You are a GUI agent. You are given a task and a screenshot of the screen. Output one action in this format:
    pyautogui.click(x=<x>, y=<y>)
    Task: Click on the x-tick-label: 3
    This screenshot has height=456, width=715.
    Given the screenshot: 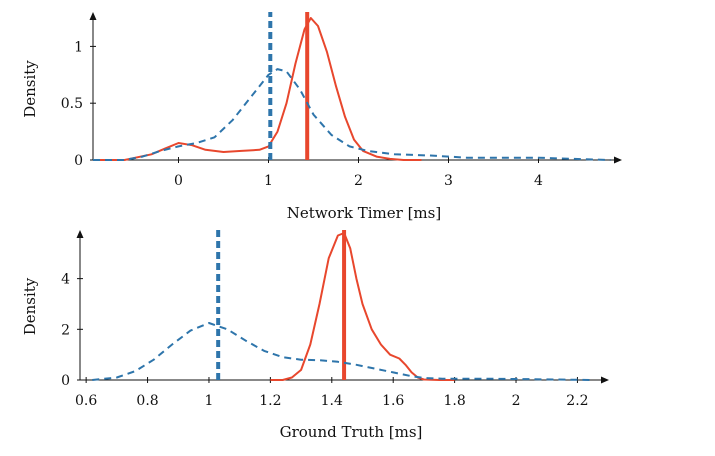 What is the action you would take?
    pyautogui.click(x=448, y=181)
    